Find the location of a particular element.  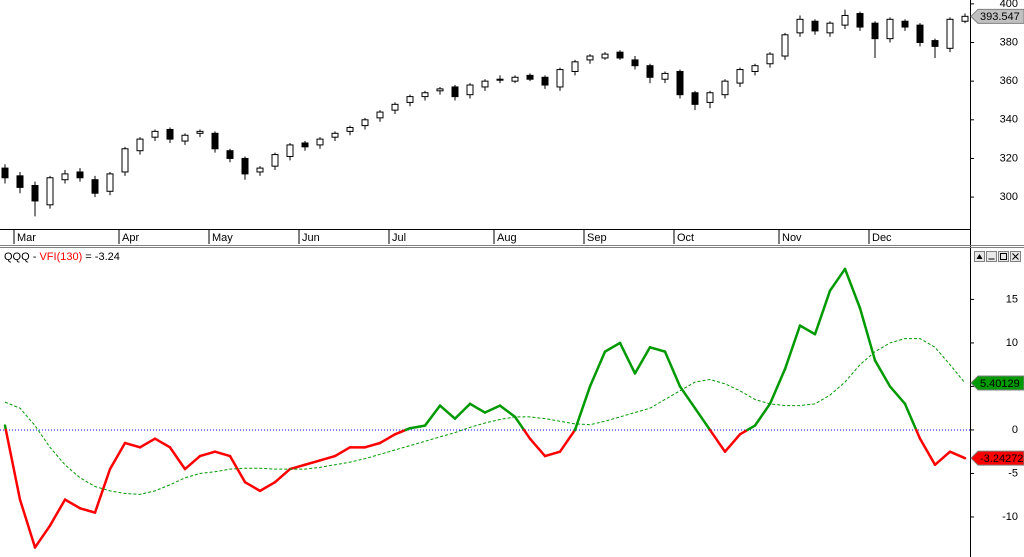

last-price-tag-bg is located at coordinates (997, 16).